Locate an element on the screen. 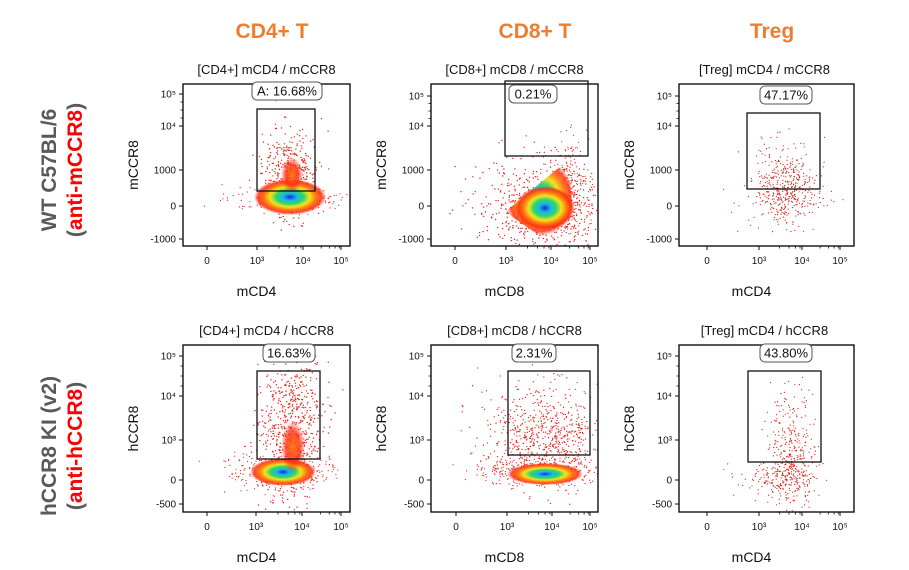 The height and width of the screenshot is (570, 909). y-axis-label: mCCR8 is located at coordinates (381, 165).